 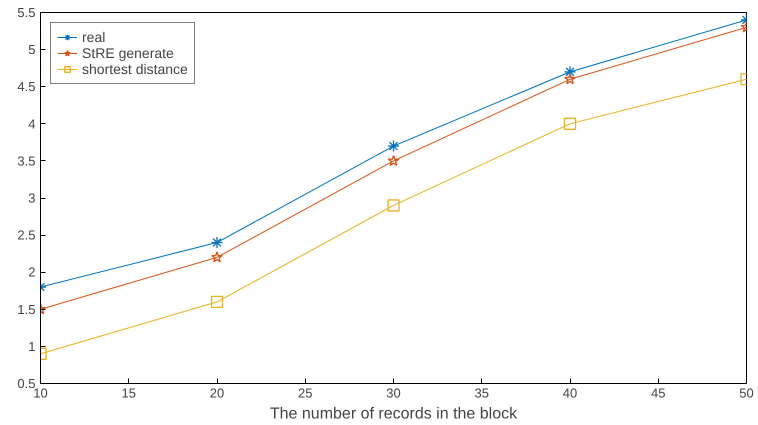 I want to click on x-tick-label: 20, so click(x=217, y=393).